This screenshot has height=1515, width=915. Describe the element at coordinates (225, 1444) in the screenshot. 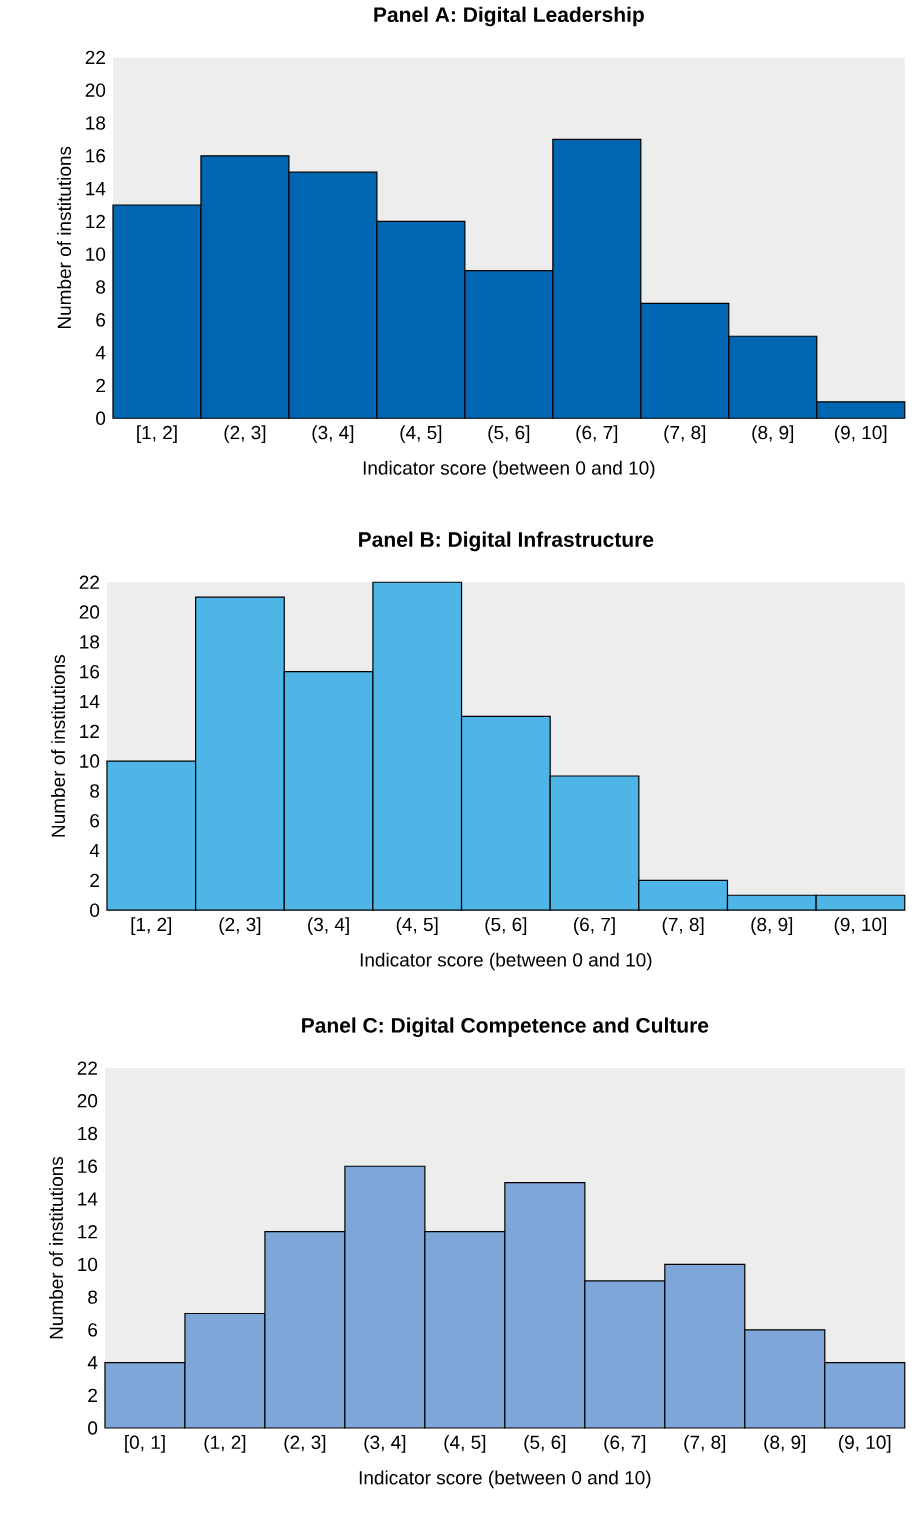

I see `x-tick-label: (1, 2]` at that location.